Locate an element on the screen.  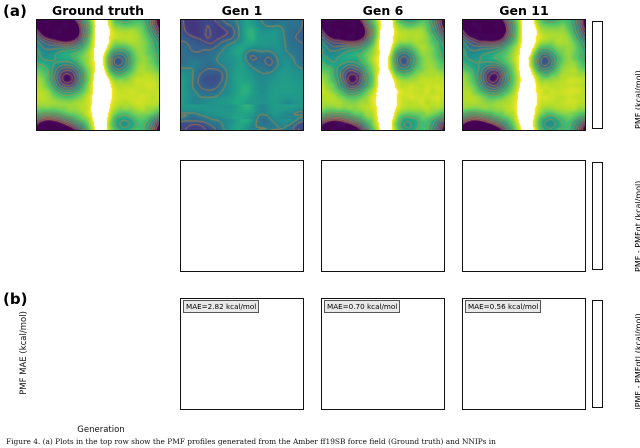
colorbar-pmf-title: PMF (kcal/mol) is located at coordinates (637, 99).